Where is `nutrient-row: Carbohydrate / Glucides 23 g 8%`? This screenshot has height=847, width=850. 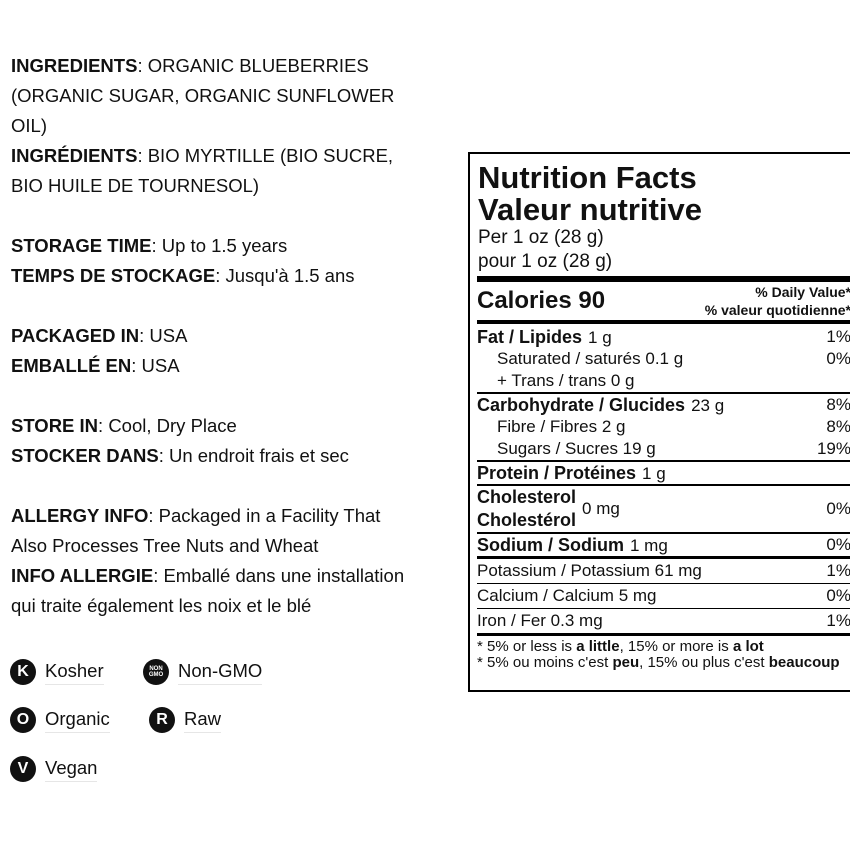
nutrient-row: Carbohydrate / Glucides 23 g 8% is located at coordinates (663, 405).